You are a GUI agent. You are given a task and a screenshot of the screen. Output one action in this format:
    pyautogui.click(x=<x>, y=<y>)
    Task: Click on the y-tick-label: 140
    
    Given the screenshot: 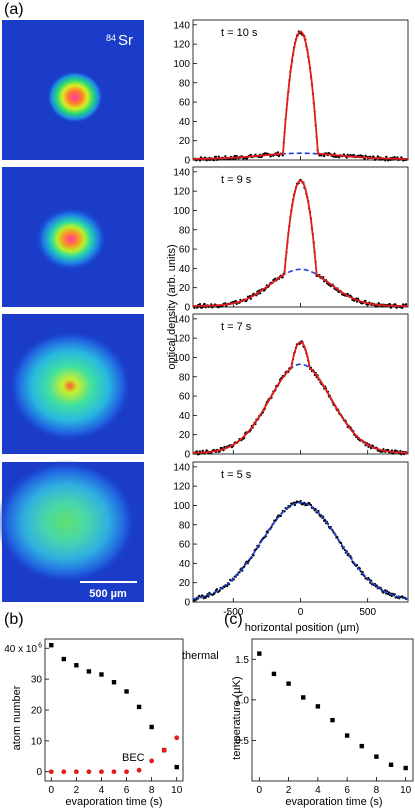 What is the action you would take?
    pyautogui.click(x=181, y=319)
    